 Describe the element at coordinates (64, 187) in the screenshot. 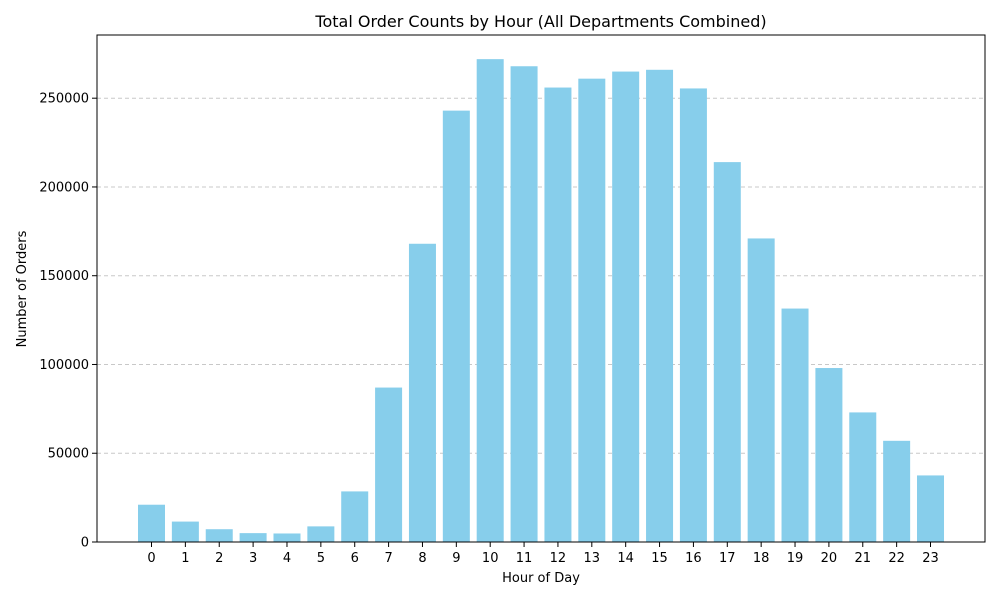

I see `y-tick-label: 200000` at that location.